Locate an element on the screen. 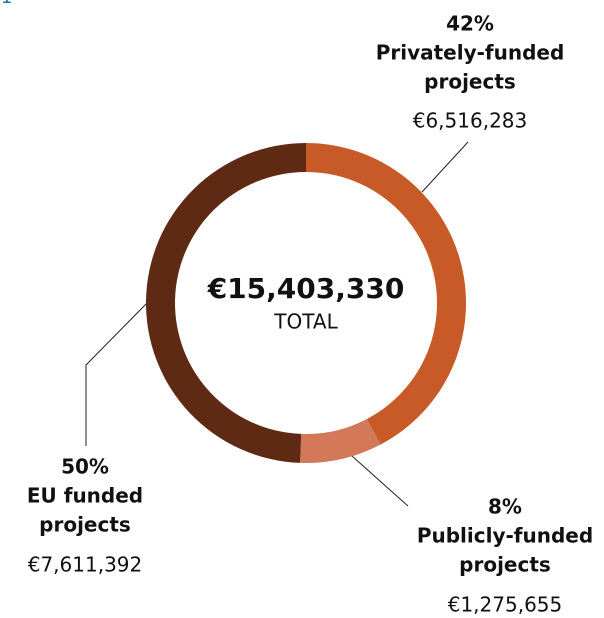 The height and width of the screenshot is (618, 604). percent-label: 8% is located at coordinates (505, 507).